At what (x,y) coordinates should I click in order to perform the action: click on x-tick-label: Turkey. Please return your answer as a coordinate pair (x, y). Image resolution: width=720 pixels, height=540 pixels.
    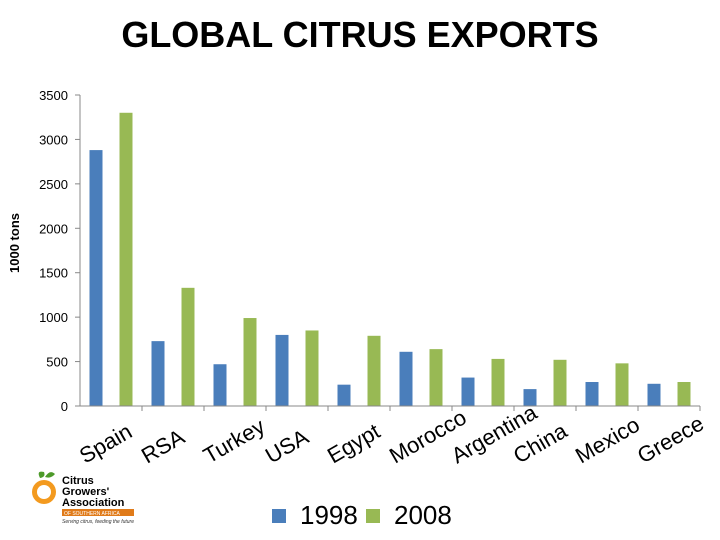
    Looking at the image, I should click on (234, 440).